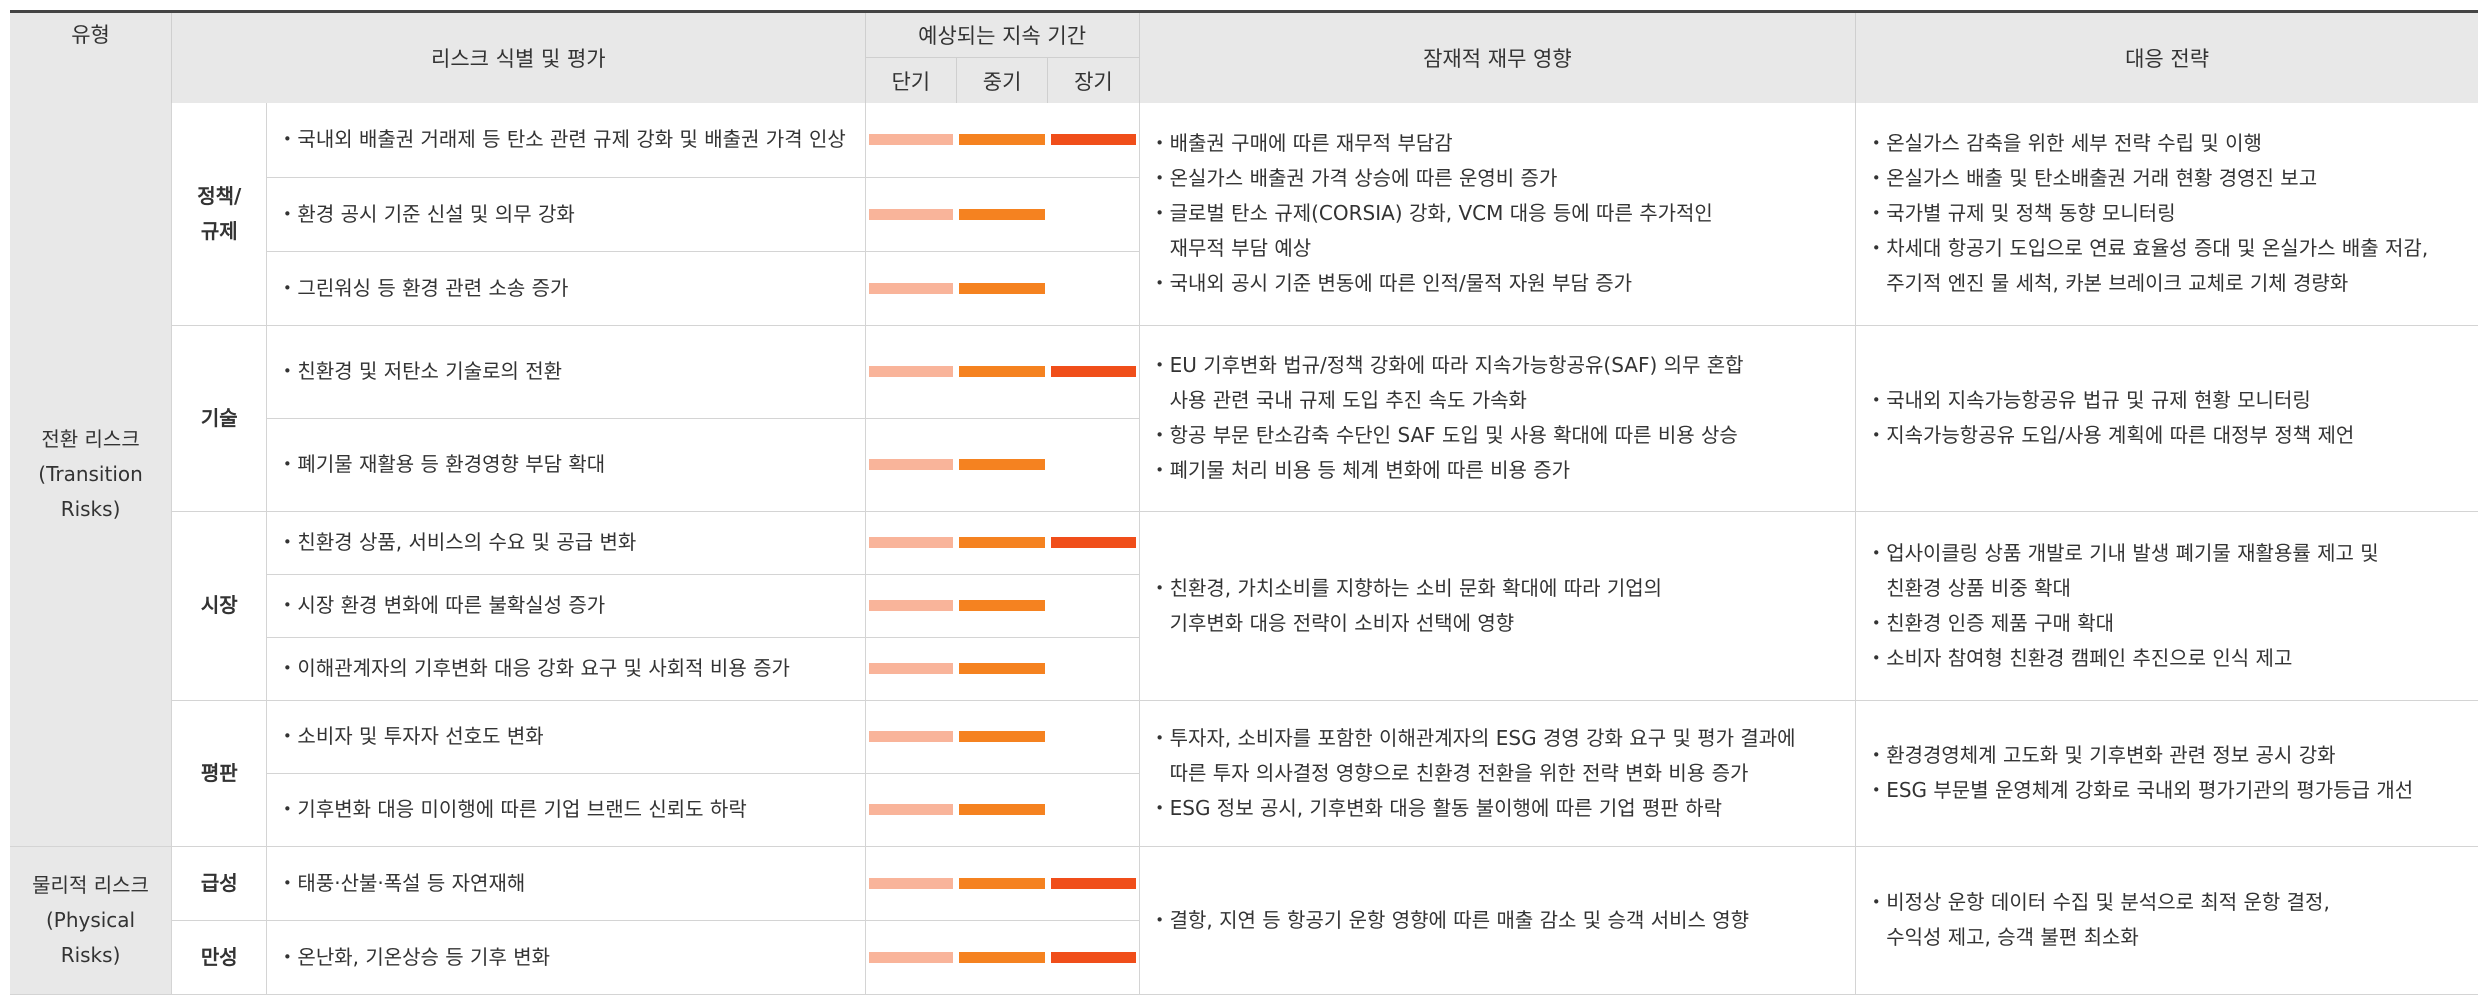 This screenshot has height=1002, width=2478. What do you see at coordinates (1244, 606) in the screenshot?
I see `table-row: 시장 환경 변화에 따른 불확실성 증가` at bounding box center [1244, 606].